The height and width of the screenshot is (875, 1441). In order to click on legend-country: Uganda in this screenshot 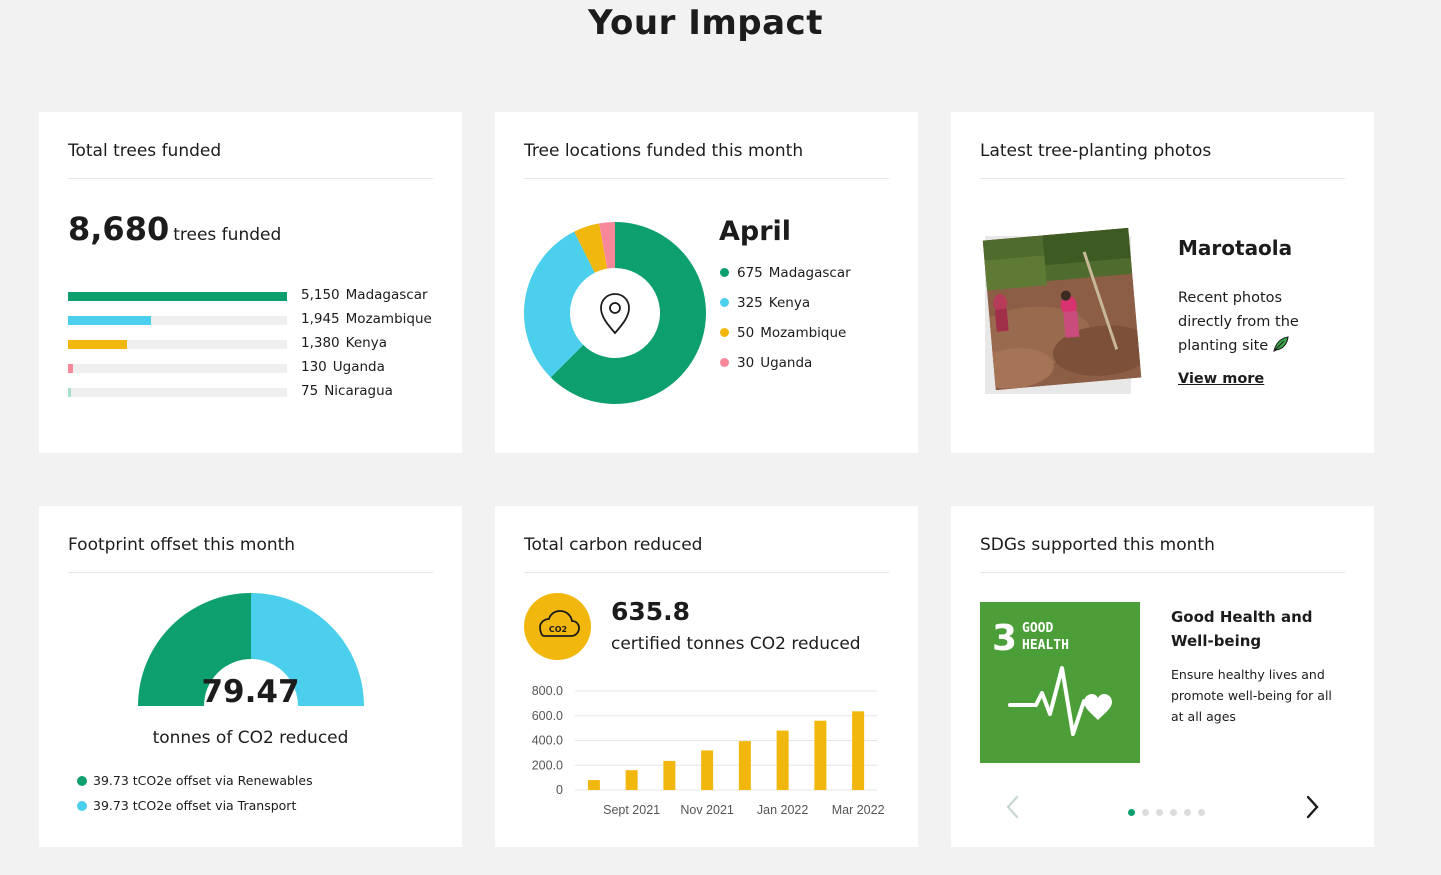, I will do `click(786, 363)`.